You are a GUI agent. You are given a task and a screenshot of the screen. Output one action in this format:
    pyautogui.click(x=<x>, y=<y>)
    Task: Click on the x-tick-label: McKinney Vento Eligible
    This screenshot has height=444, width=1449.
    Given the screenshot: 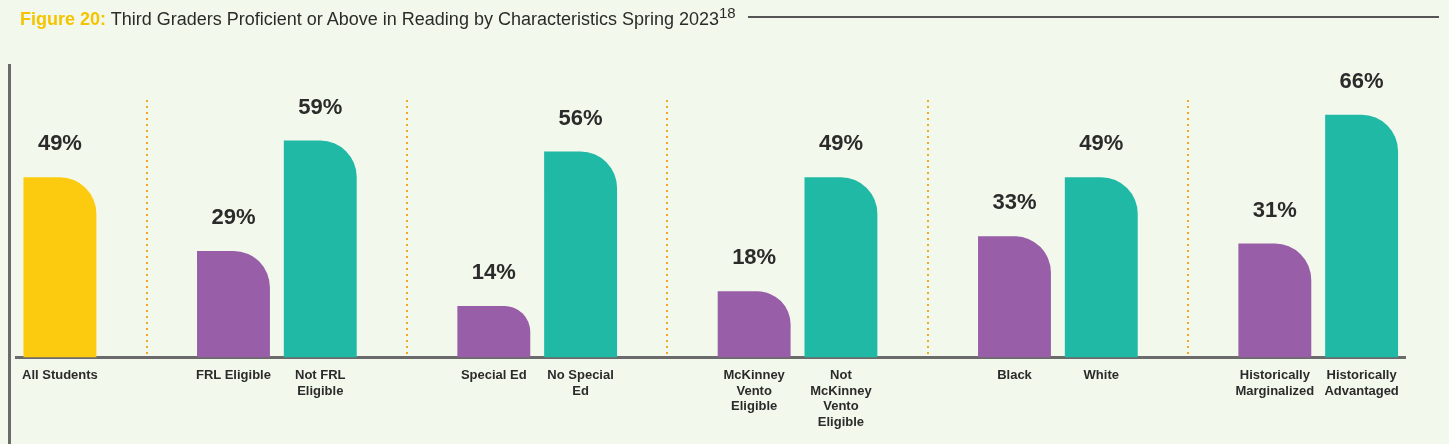 What is the action you would take?
    pyautogui.click(x=754, y=390)
    